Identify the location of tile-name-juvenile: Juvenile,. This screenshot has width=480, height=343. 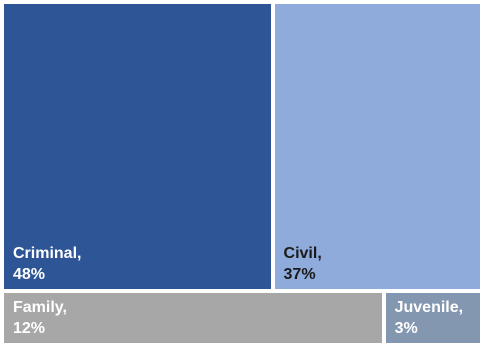
(429, 307).